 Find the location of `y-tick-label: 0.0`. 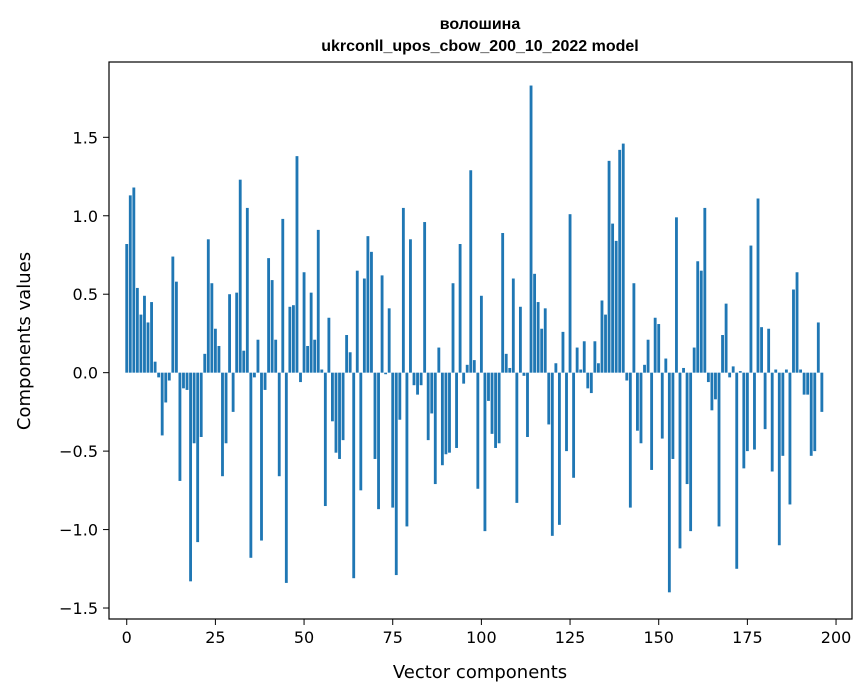

y-tick-label: 0.0 is located at coordinates (85, 373).